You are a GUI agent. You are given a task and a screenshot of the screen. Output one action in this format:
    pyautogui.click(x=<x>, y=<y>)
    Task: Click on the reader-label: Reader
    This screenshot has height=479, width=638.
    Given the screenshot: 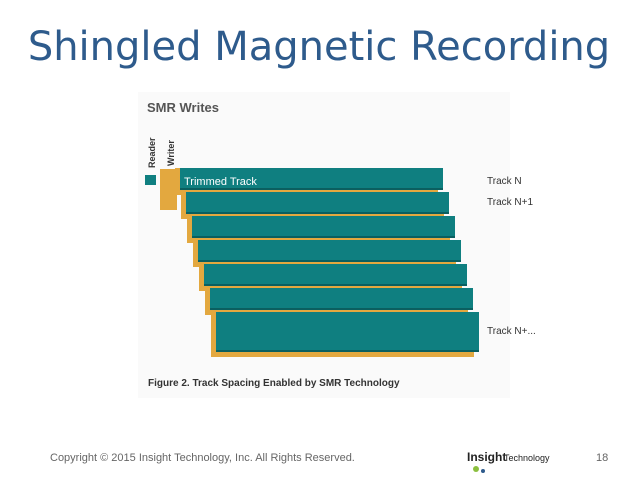 What is the action you would take?
    pyautogui.click(x=152, y=152)
    